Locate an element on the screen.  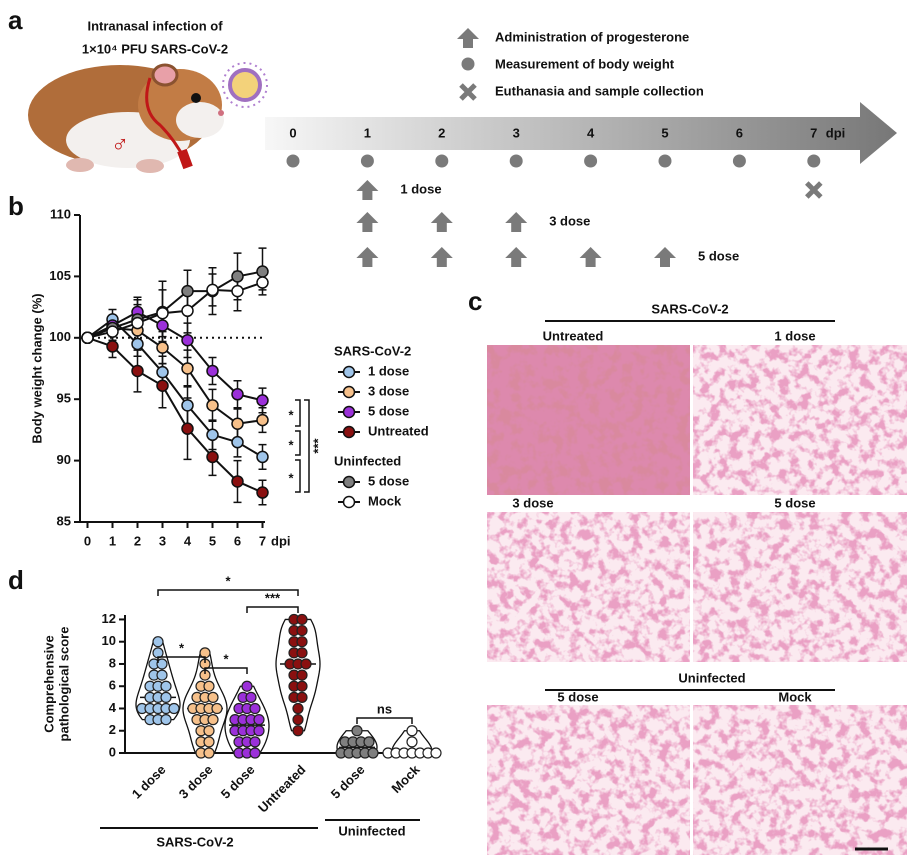
legend-label: Untreated is located at coordinates (398, 430).